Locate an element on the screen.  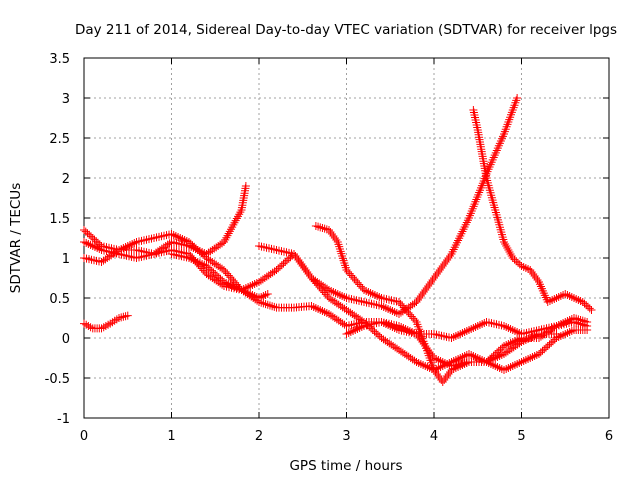
x-tick-label: 5 is located at coordinates (521, 436).